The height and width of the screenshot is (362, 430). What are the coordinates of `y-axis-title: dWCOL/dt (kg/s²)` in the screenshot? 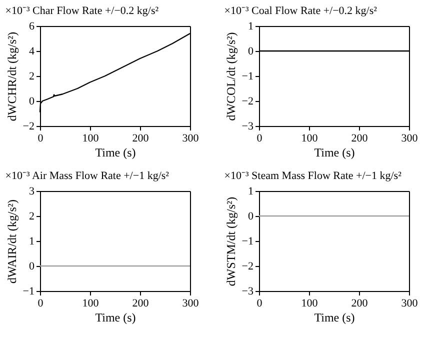 It's located at (231, 76).